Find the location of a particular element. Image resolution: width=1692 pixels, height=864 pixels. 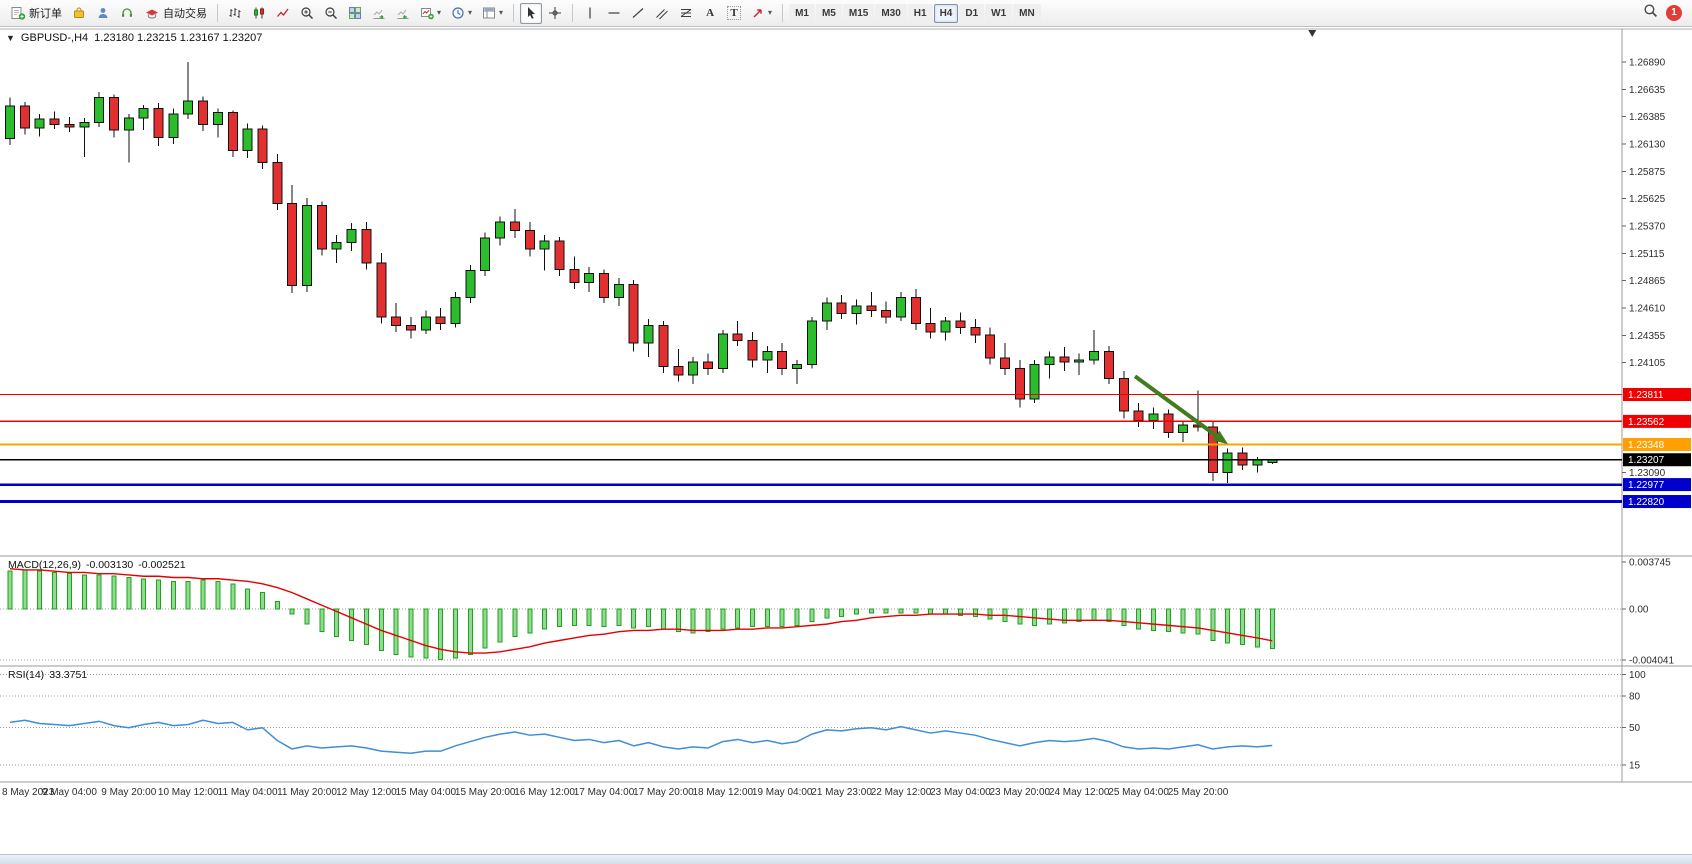

timeframe-button-m1: M1 is located at coordinates (802, 13).